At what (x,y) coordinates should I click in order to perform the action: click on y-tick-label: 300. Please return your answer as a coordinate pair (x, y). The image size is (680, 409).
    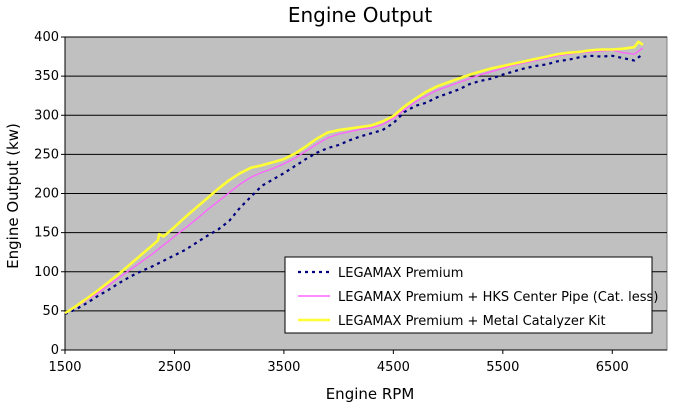
    Looking at the image, I should click on (46, 115).